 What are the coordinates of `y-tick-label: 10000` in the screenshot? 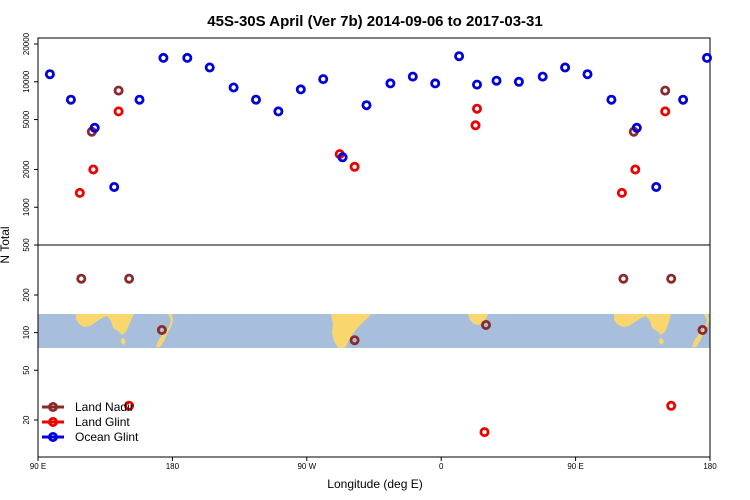 It's located at (26, 81).